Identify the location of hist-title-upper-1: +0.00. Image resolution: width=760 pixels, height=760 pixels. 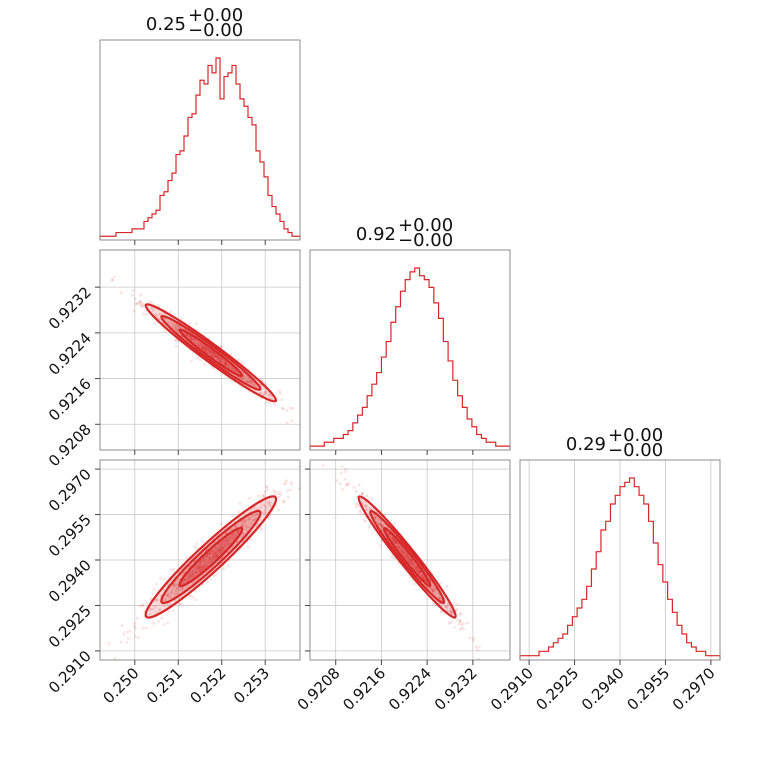
(215, 15).